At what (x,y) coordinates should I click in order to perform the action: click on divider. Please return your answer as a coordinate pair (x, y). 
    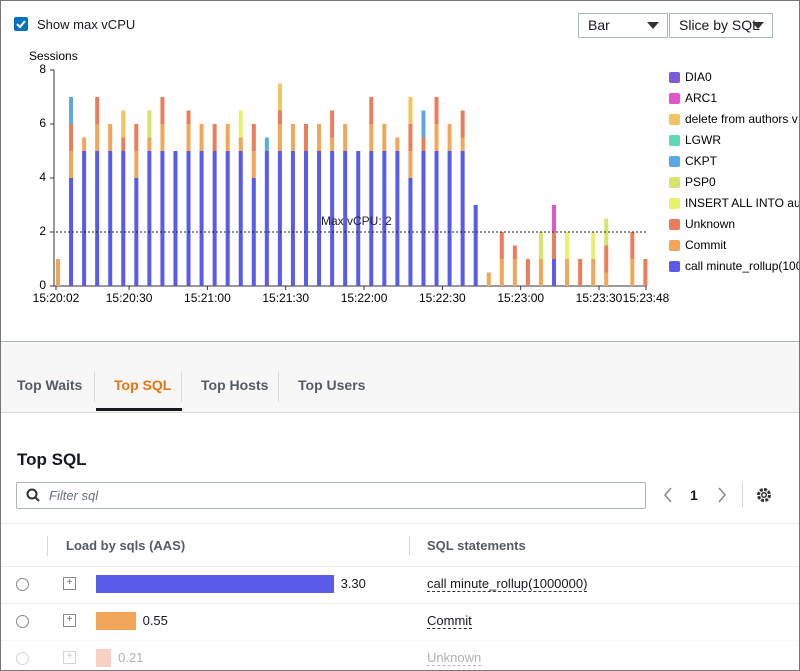
    Looking at the image, I should click on (409, 546).